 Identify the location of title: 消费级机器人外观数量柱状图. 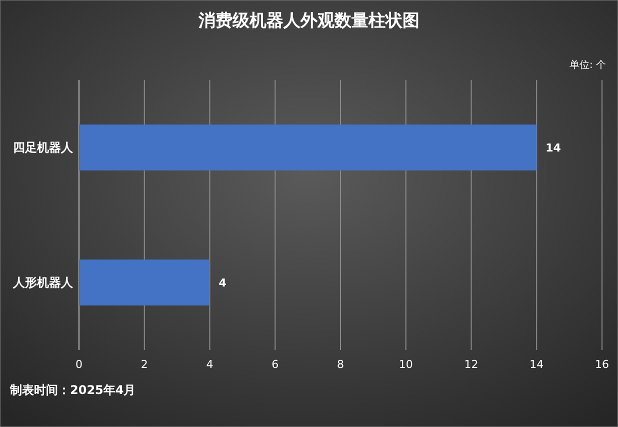
(309, 21).